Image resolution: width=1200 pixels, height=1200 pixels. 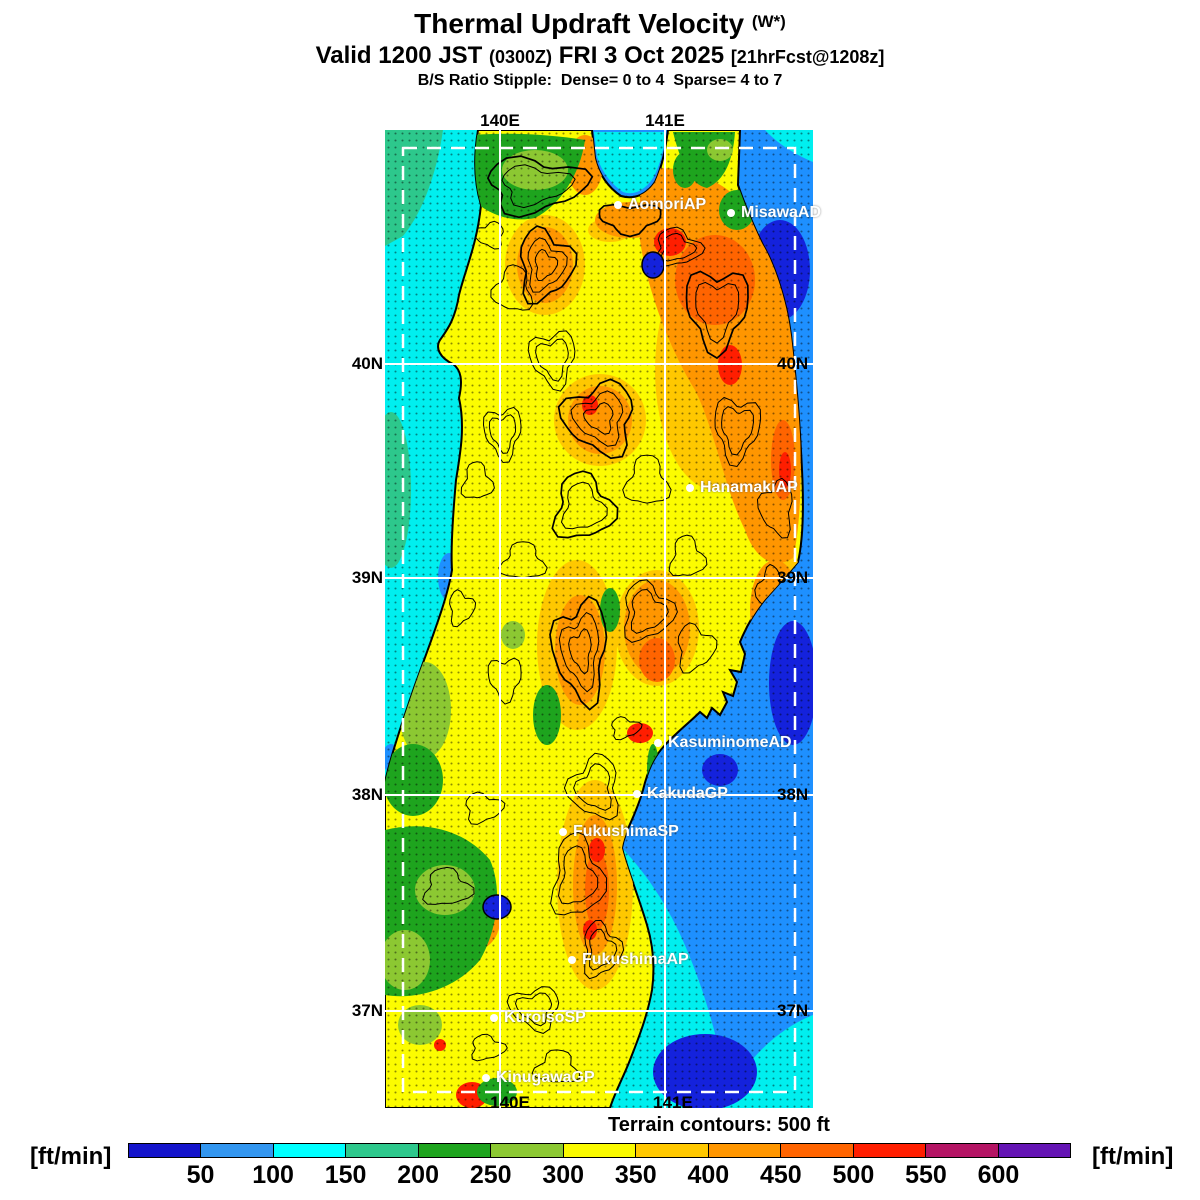 What do you see at coordinates (367, 794) in the screenshot?
I see `lat-label-38n-left: 38N` at bounding box center [367, 794].